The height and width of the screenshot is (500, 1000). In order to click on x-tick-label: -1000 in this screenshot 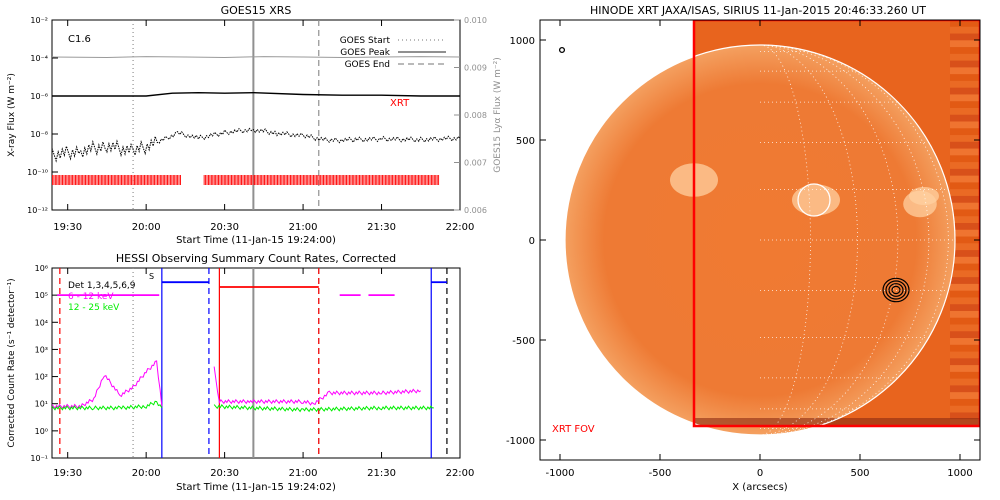, I will do `click(559, 473)`.